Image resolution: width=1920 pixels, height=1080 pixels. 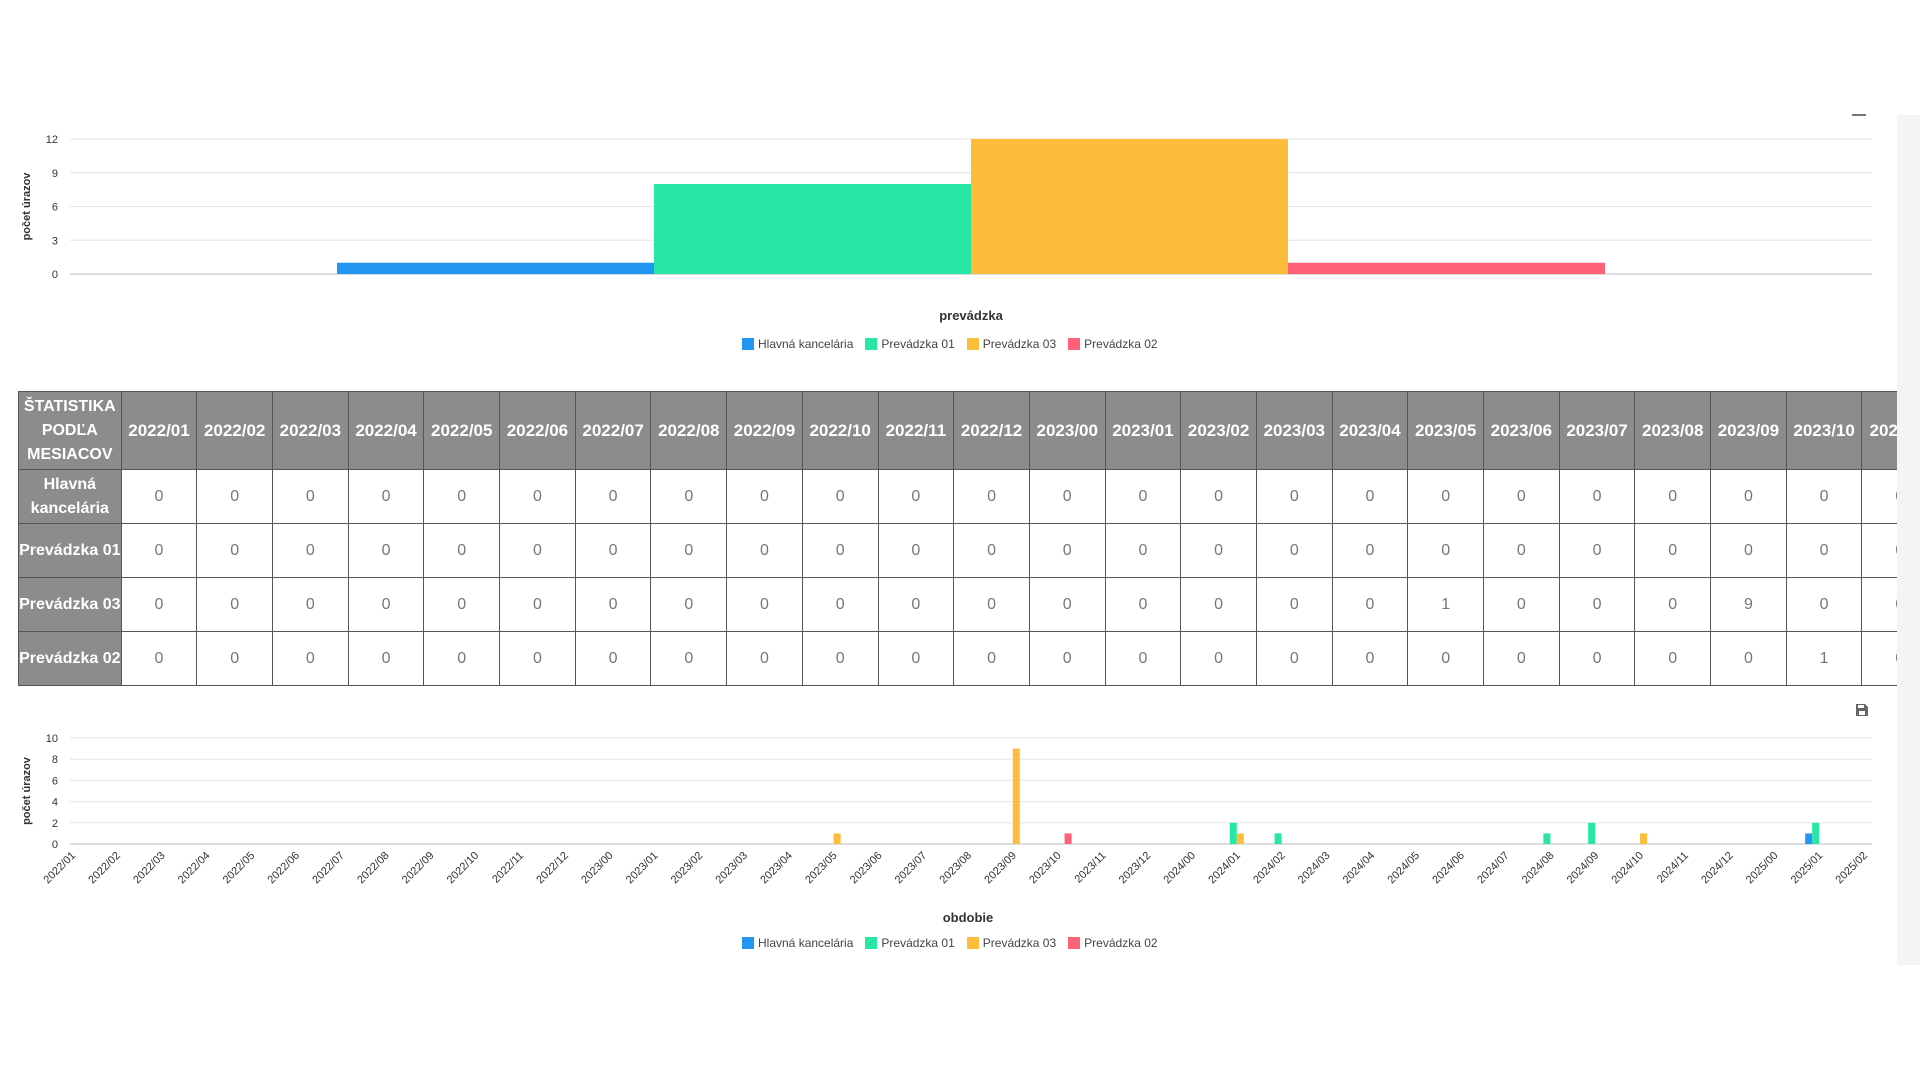 What do you see at coordinates (1748, 604) in the screenshot?
I see `table-cell: 9` at bounding box center [1748, 604].